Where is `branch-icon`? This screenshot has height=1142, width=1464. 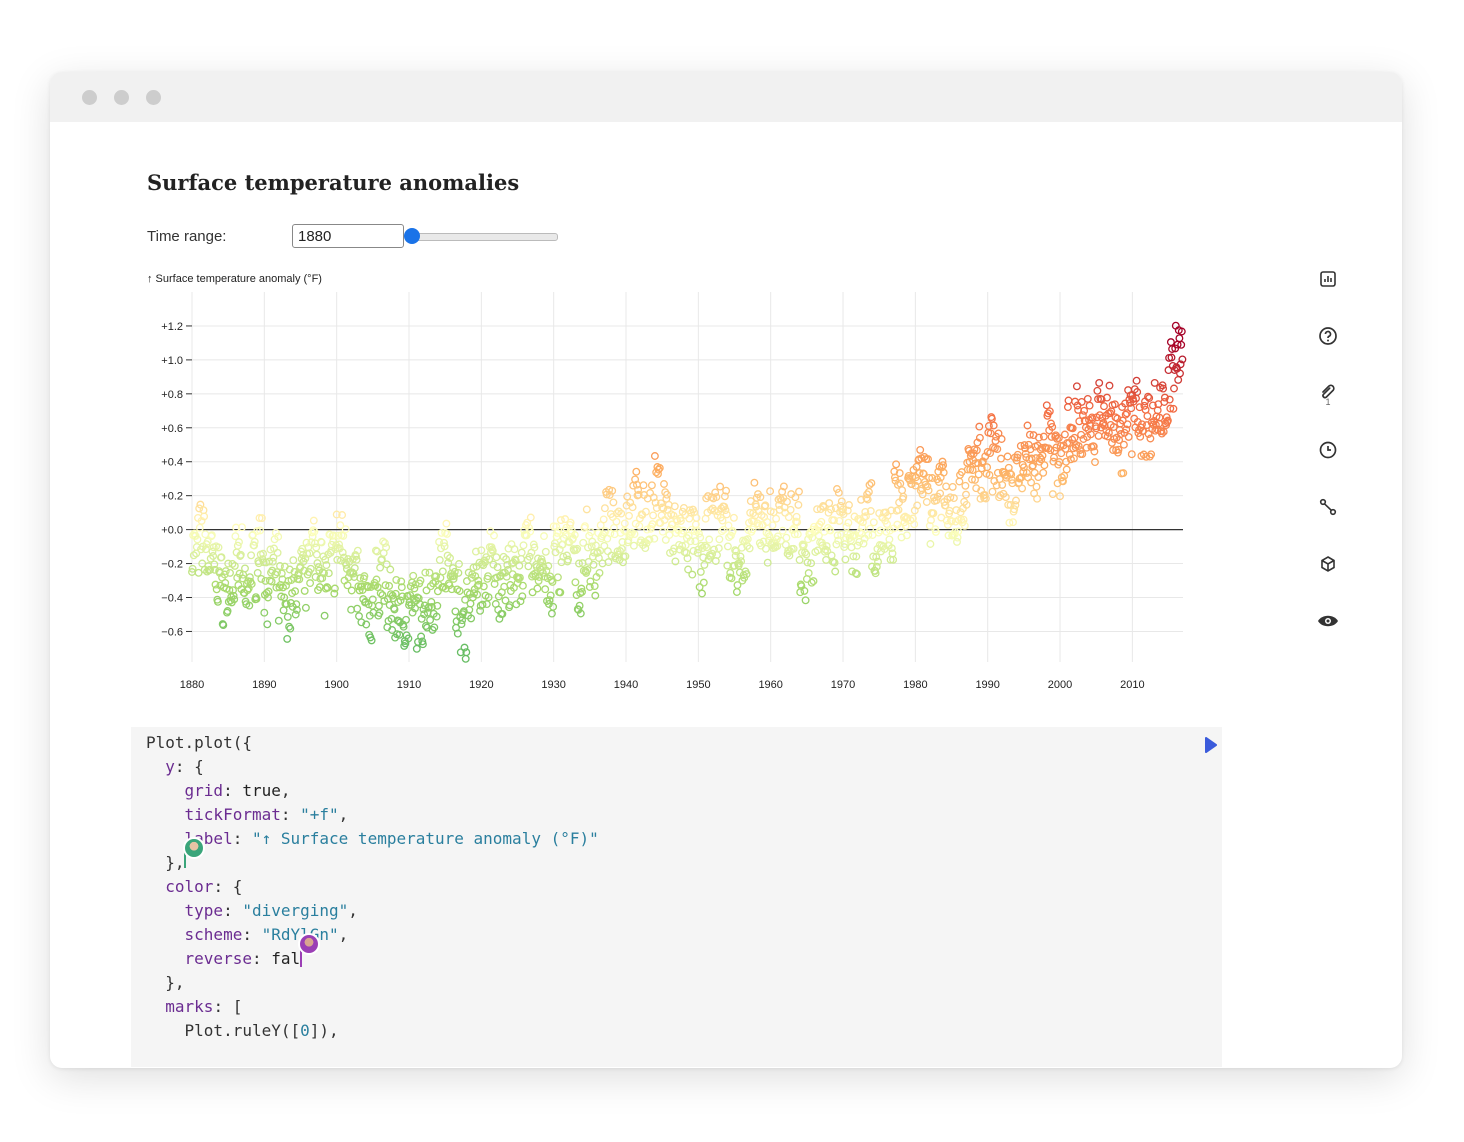
branch-icon is located at coordinates (1328, 507).